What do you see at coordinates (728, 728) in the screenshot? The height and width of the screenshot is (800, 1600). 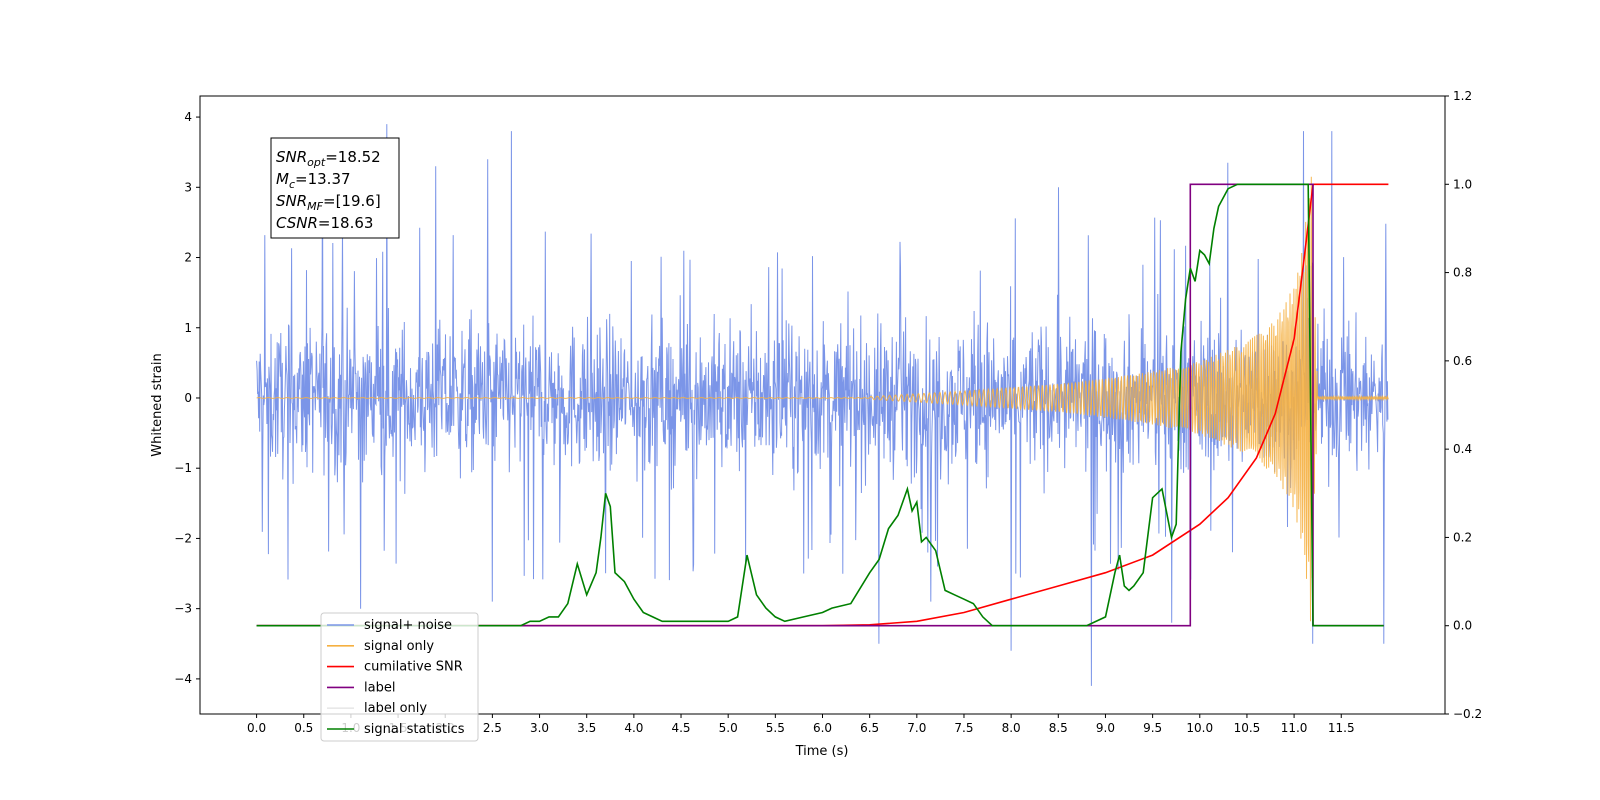 I see `x-tick-label: 5.0` at bounding box center [728, 728].